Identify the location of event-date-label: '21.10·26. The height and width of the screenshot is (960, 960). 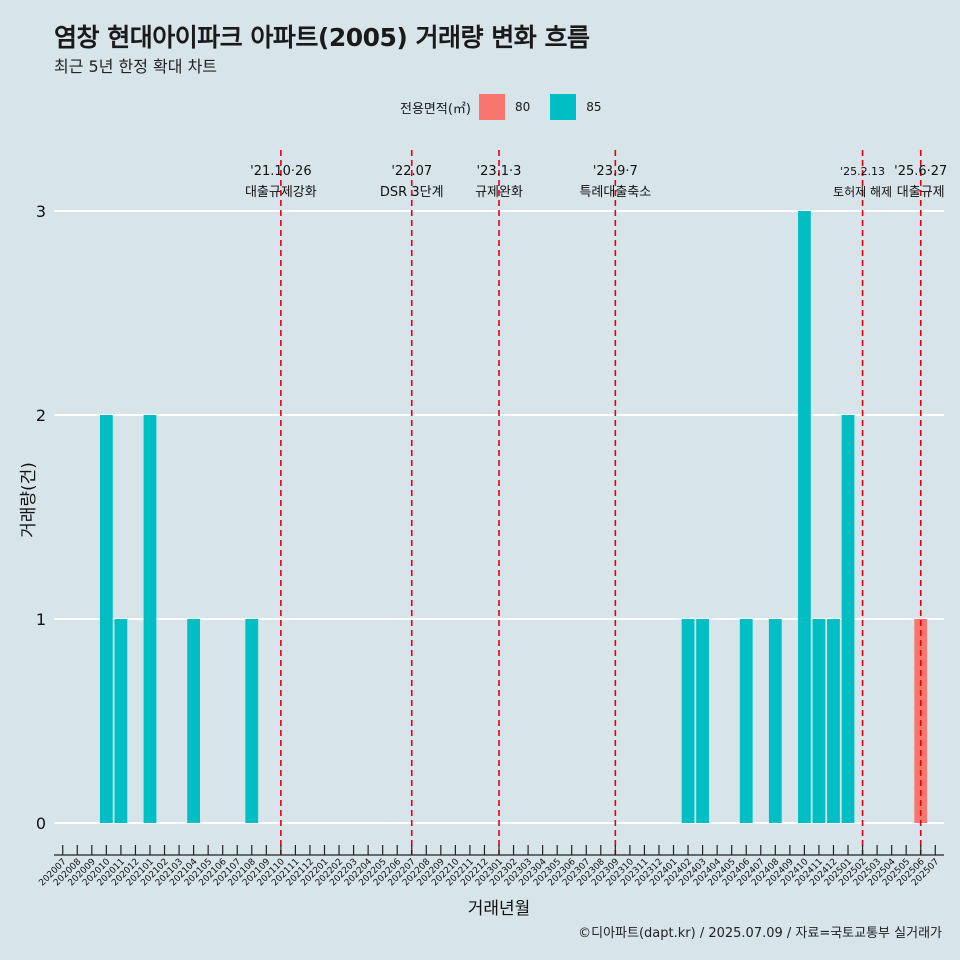
(280, 171).